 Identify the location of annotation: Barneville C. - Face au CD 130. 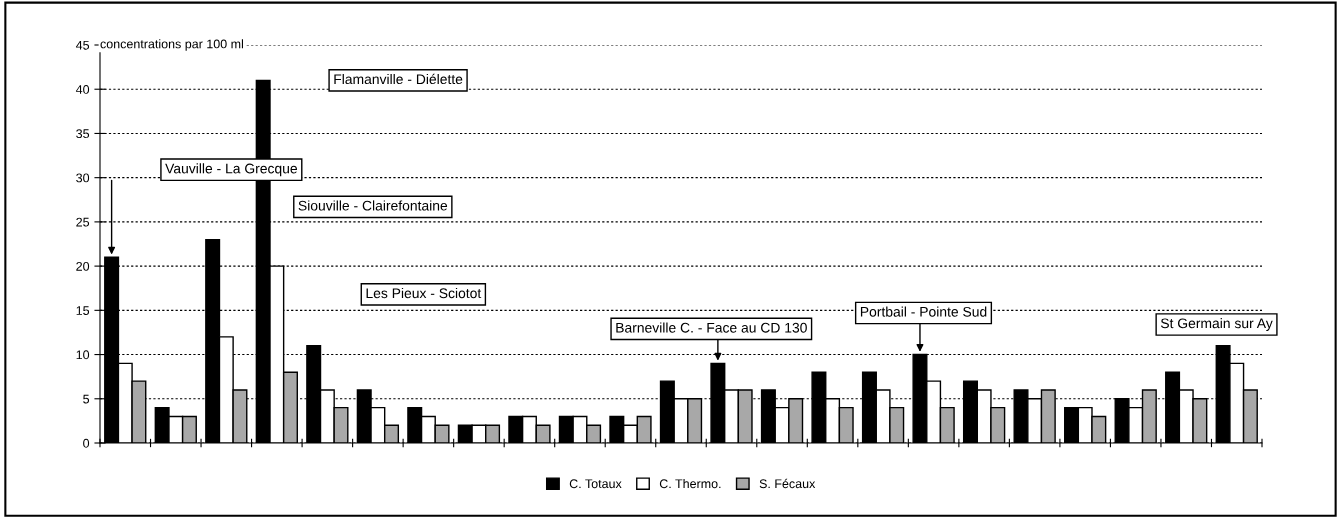
(711, 327).